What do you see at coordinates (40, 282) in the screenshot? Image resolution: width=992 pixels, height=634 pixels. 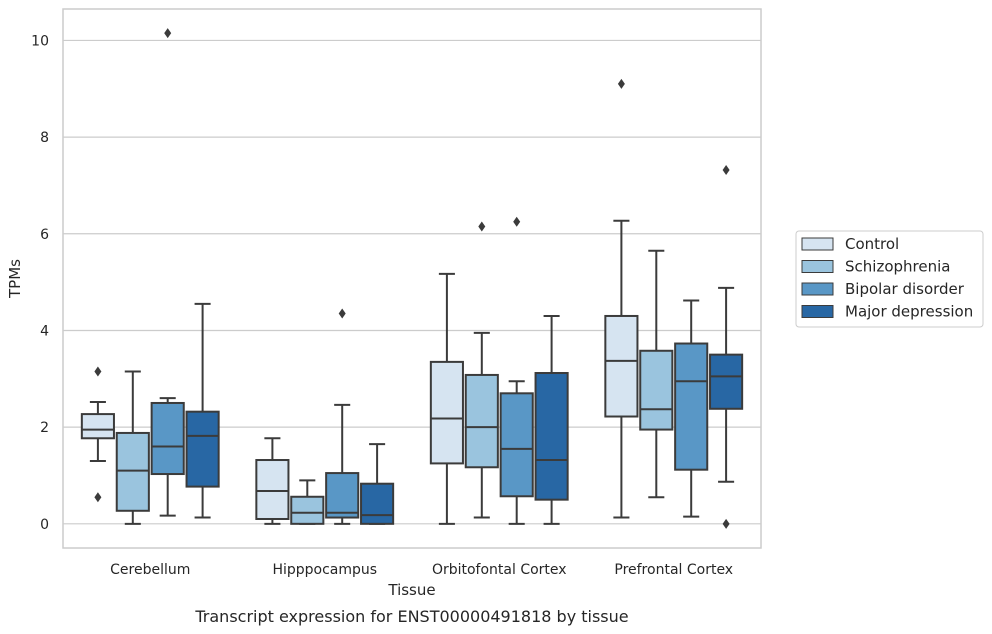 I see `y-axis-ticks: 0 2 4 6 8 10` at bounding box center [40, 282].